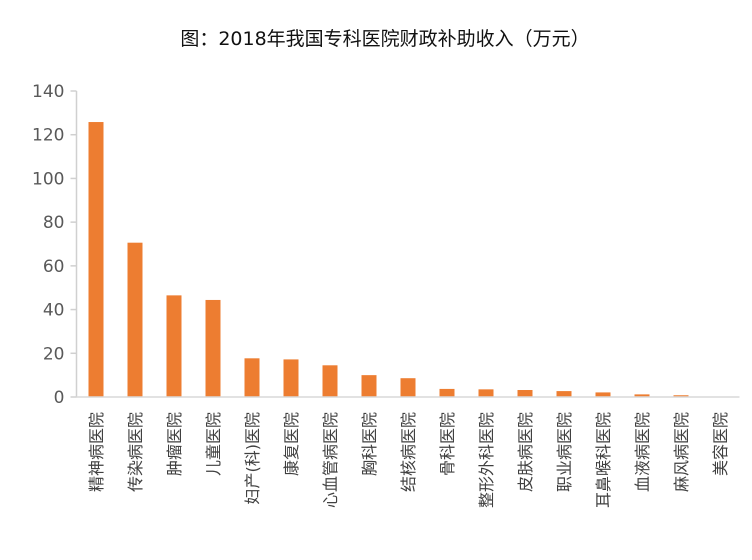 The image size is (752, 560). I want to click on y-tick-label: 120, so click(48, 136).